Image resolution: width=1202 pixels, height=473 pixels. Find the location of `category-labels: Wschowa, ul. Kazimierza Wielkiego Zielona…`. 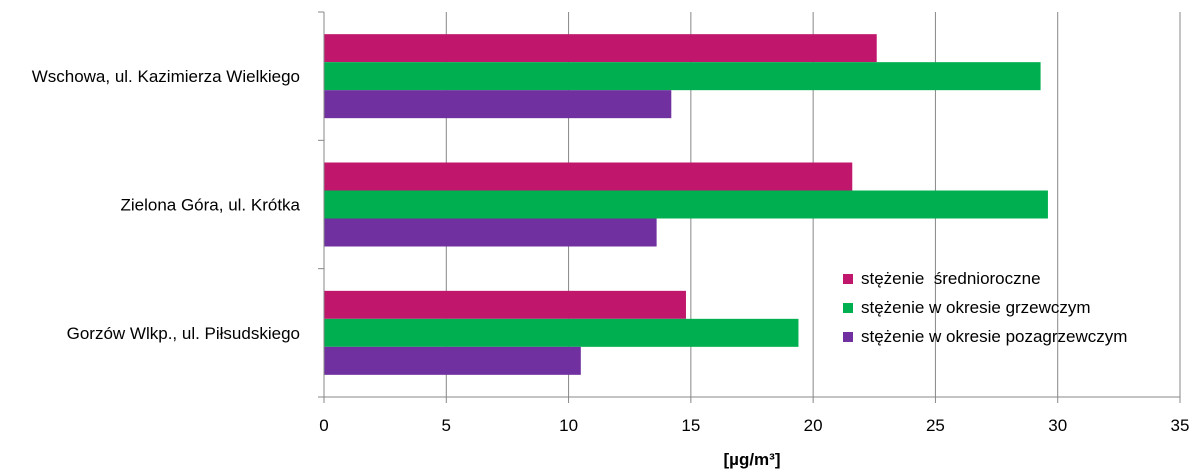

category-labels: Wschowa, ul. Kazimierza Wielkiego Zielona… is located at coordinates (166, 205).